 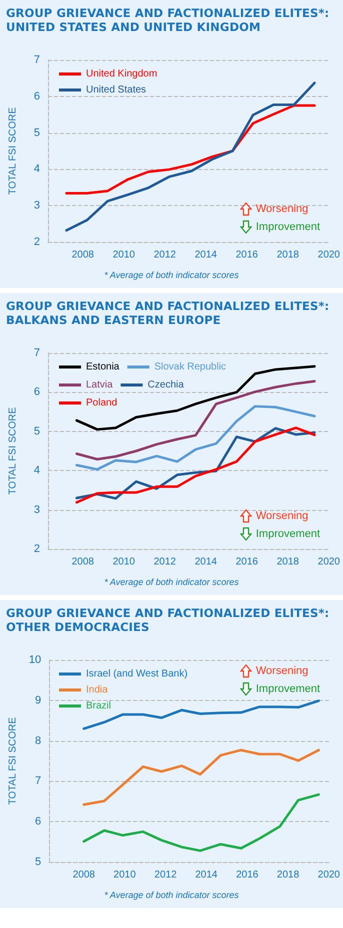 I want to click on legend-label: Israel (and West Bank), so click(x=137, y=674).